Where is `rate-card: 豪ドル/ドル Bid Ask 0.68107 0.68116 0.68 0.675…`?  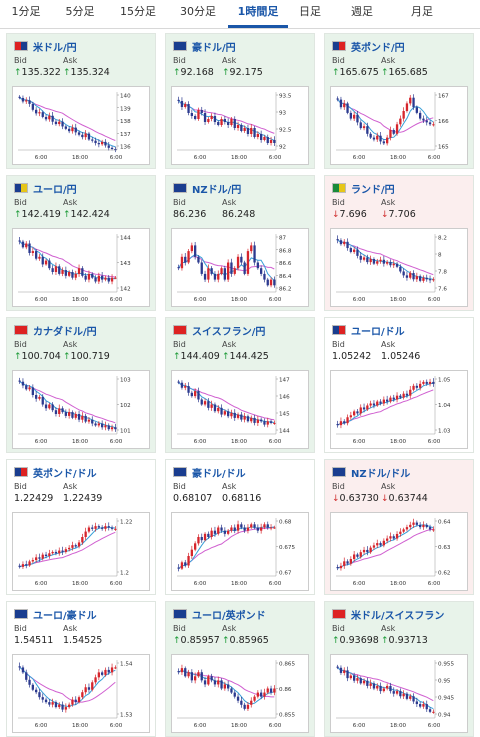 rate-card: 豪ドル/ドル Bid Ask 0.68107 0.68116 0.68 0.675… is located at coordinates (240, 527).